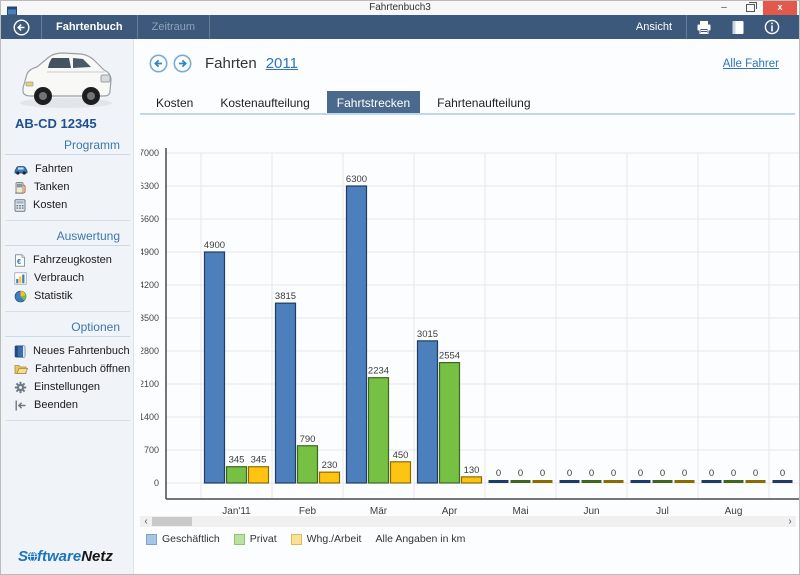  I want to click on info-icon, so click(772, 27).